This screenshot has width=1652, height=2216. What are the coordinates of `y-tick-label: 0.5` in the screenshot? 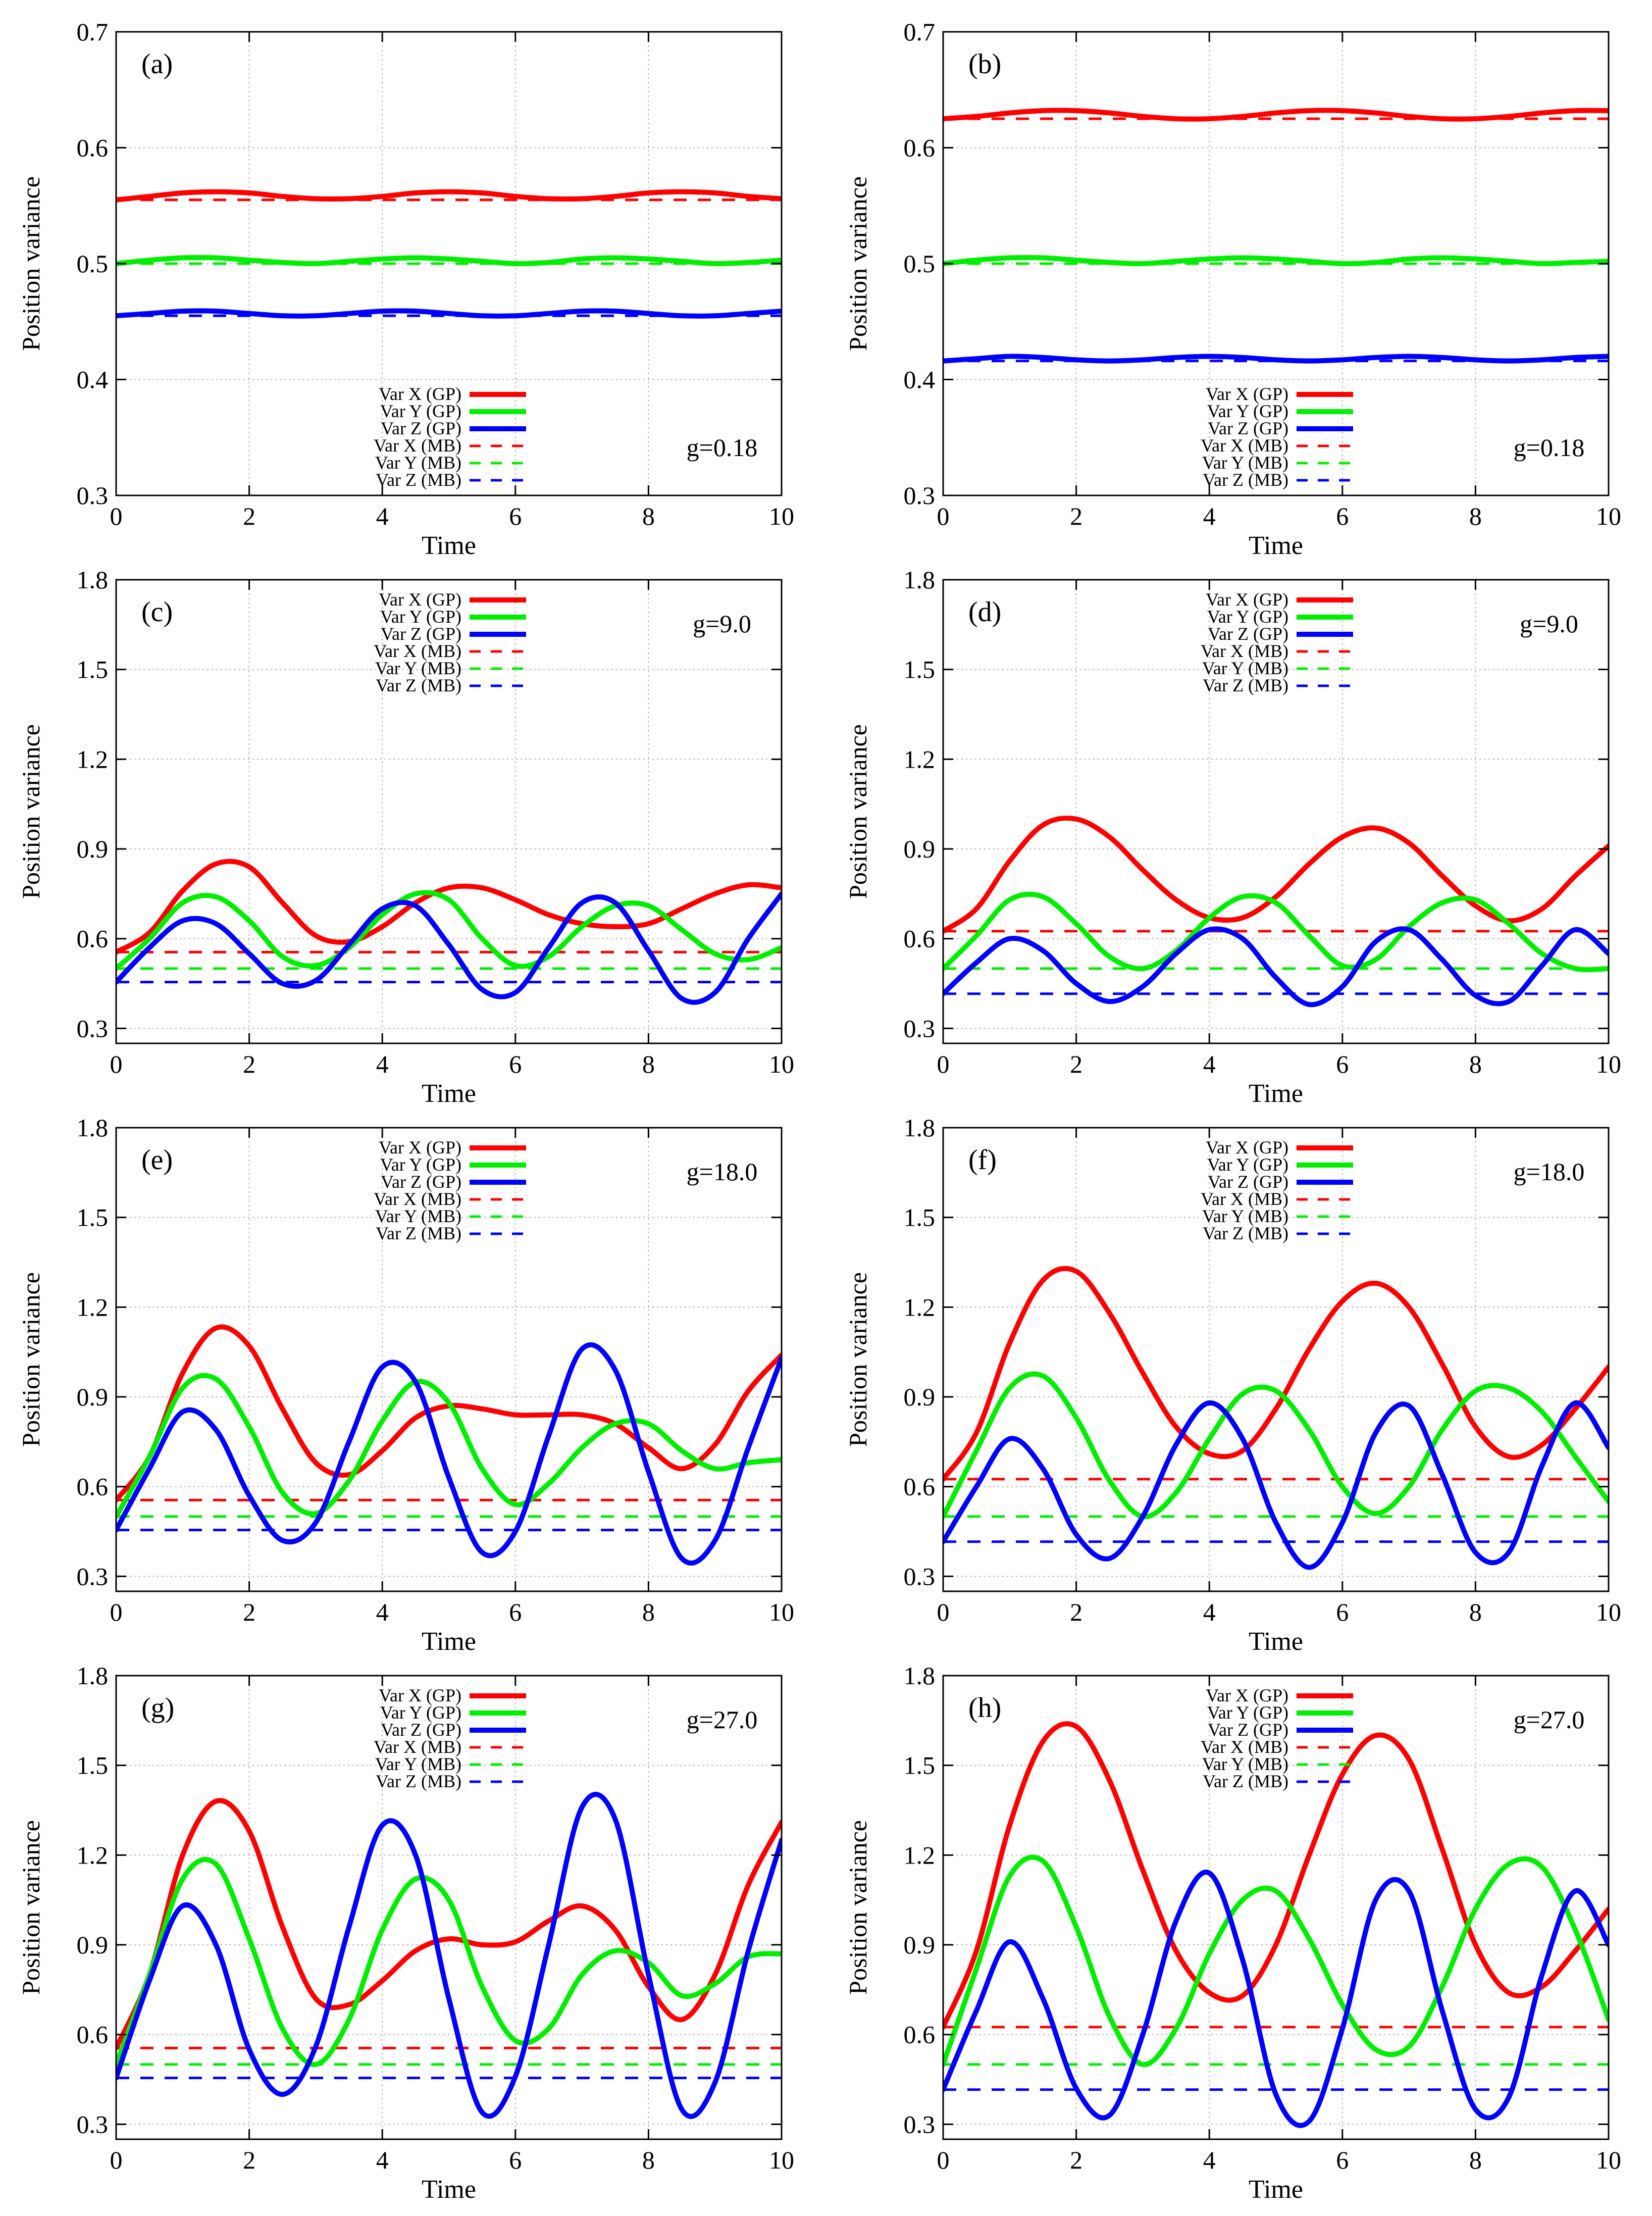 It's located at (93, 263).